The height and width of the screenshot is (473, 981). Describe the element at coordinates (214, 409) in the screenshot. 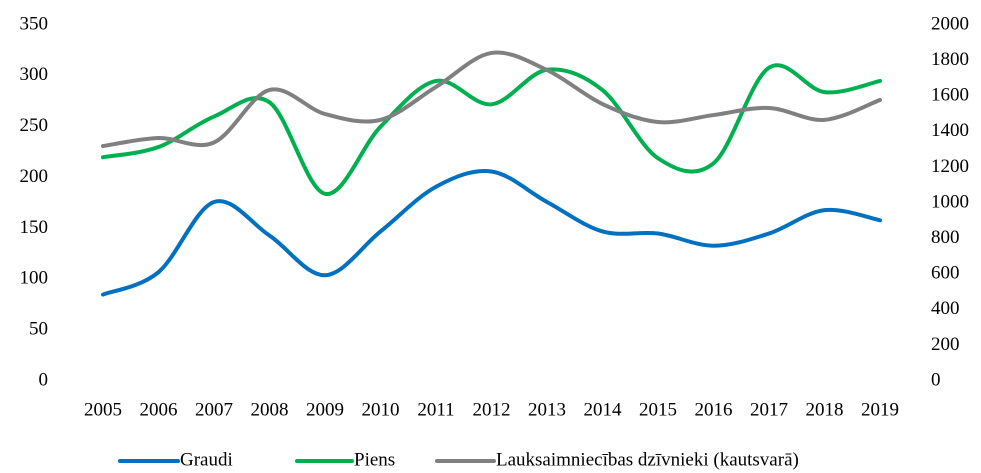

I see `x-tick-label: 2007` at that location.